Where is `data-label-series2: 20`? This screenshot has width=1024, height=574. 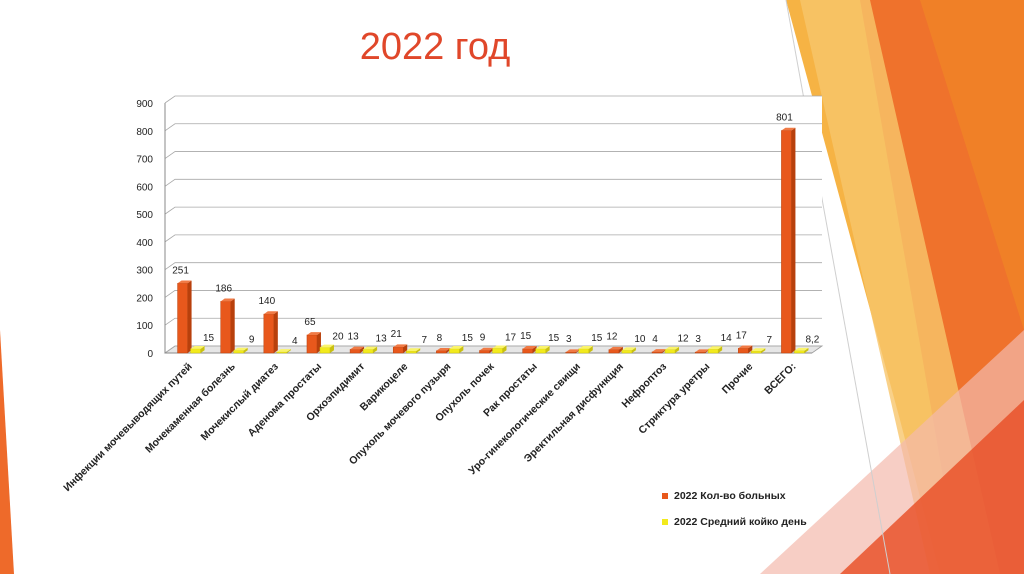
data-label-series2: 20 is located at coordinates (338, 336).